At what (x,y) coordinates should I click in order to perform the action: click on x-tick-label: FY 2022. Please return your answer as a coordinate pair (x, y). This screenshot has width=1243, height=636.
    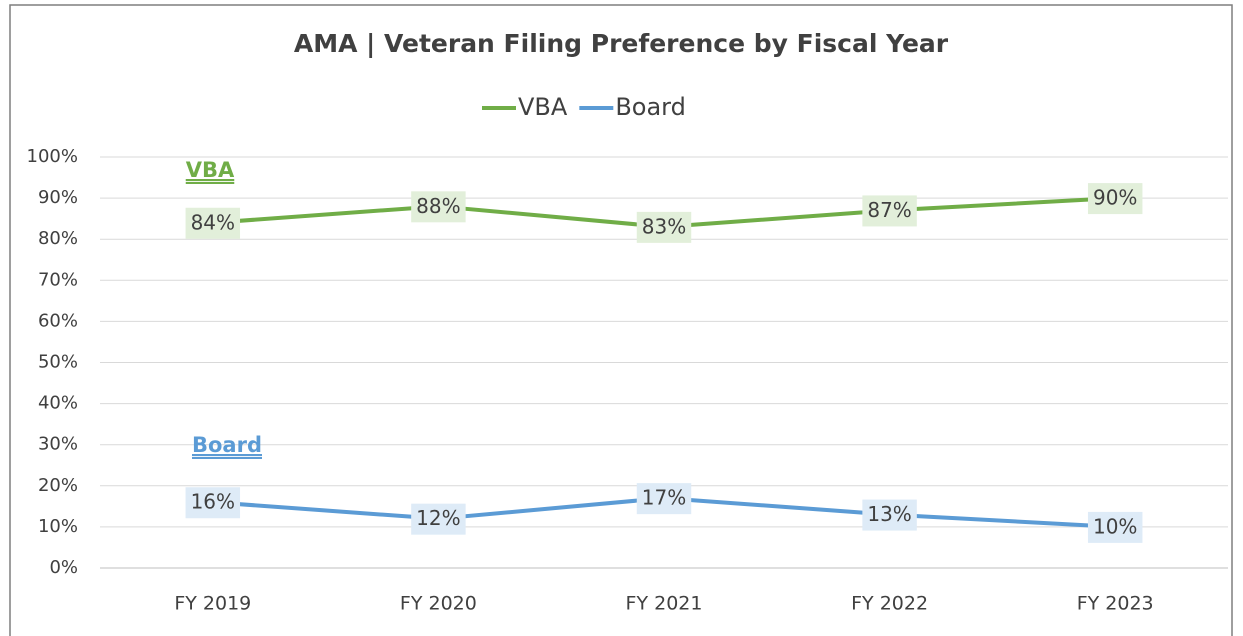
    Looking at the image, I should click on (889, 604).